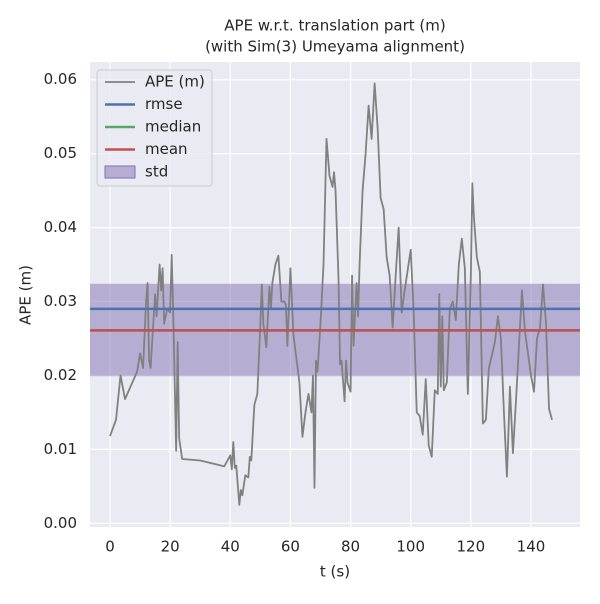 The height and width of the screenshot is (604, 600). What do you see at coordinates (60, 79) in the screenshot?
I see `y-tick-label: 0.06` at bounding box center [60, 79].